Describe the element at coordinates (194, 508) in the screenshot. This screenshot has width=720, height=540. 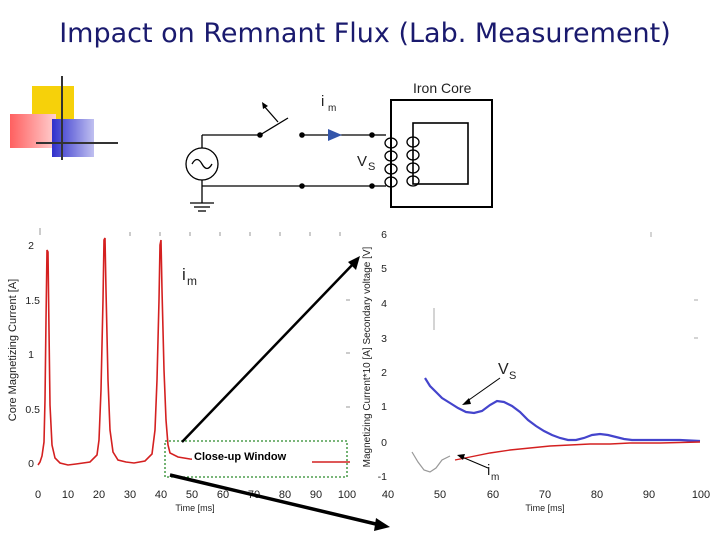
I see `left-plot-xlabel: Time [ms]` at that location.